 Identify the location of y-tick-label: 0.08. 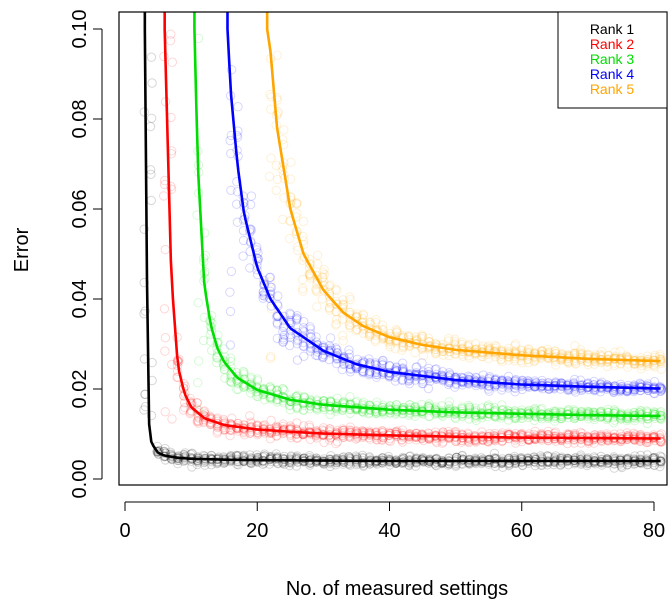
(80, 119).